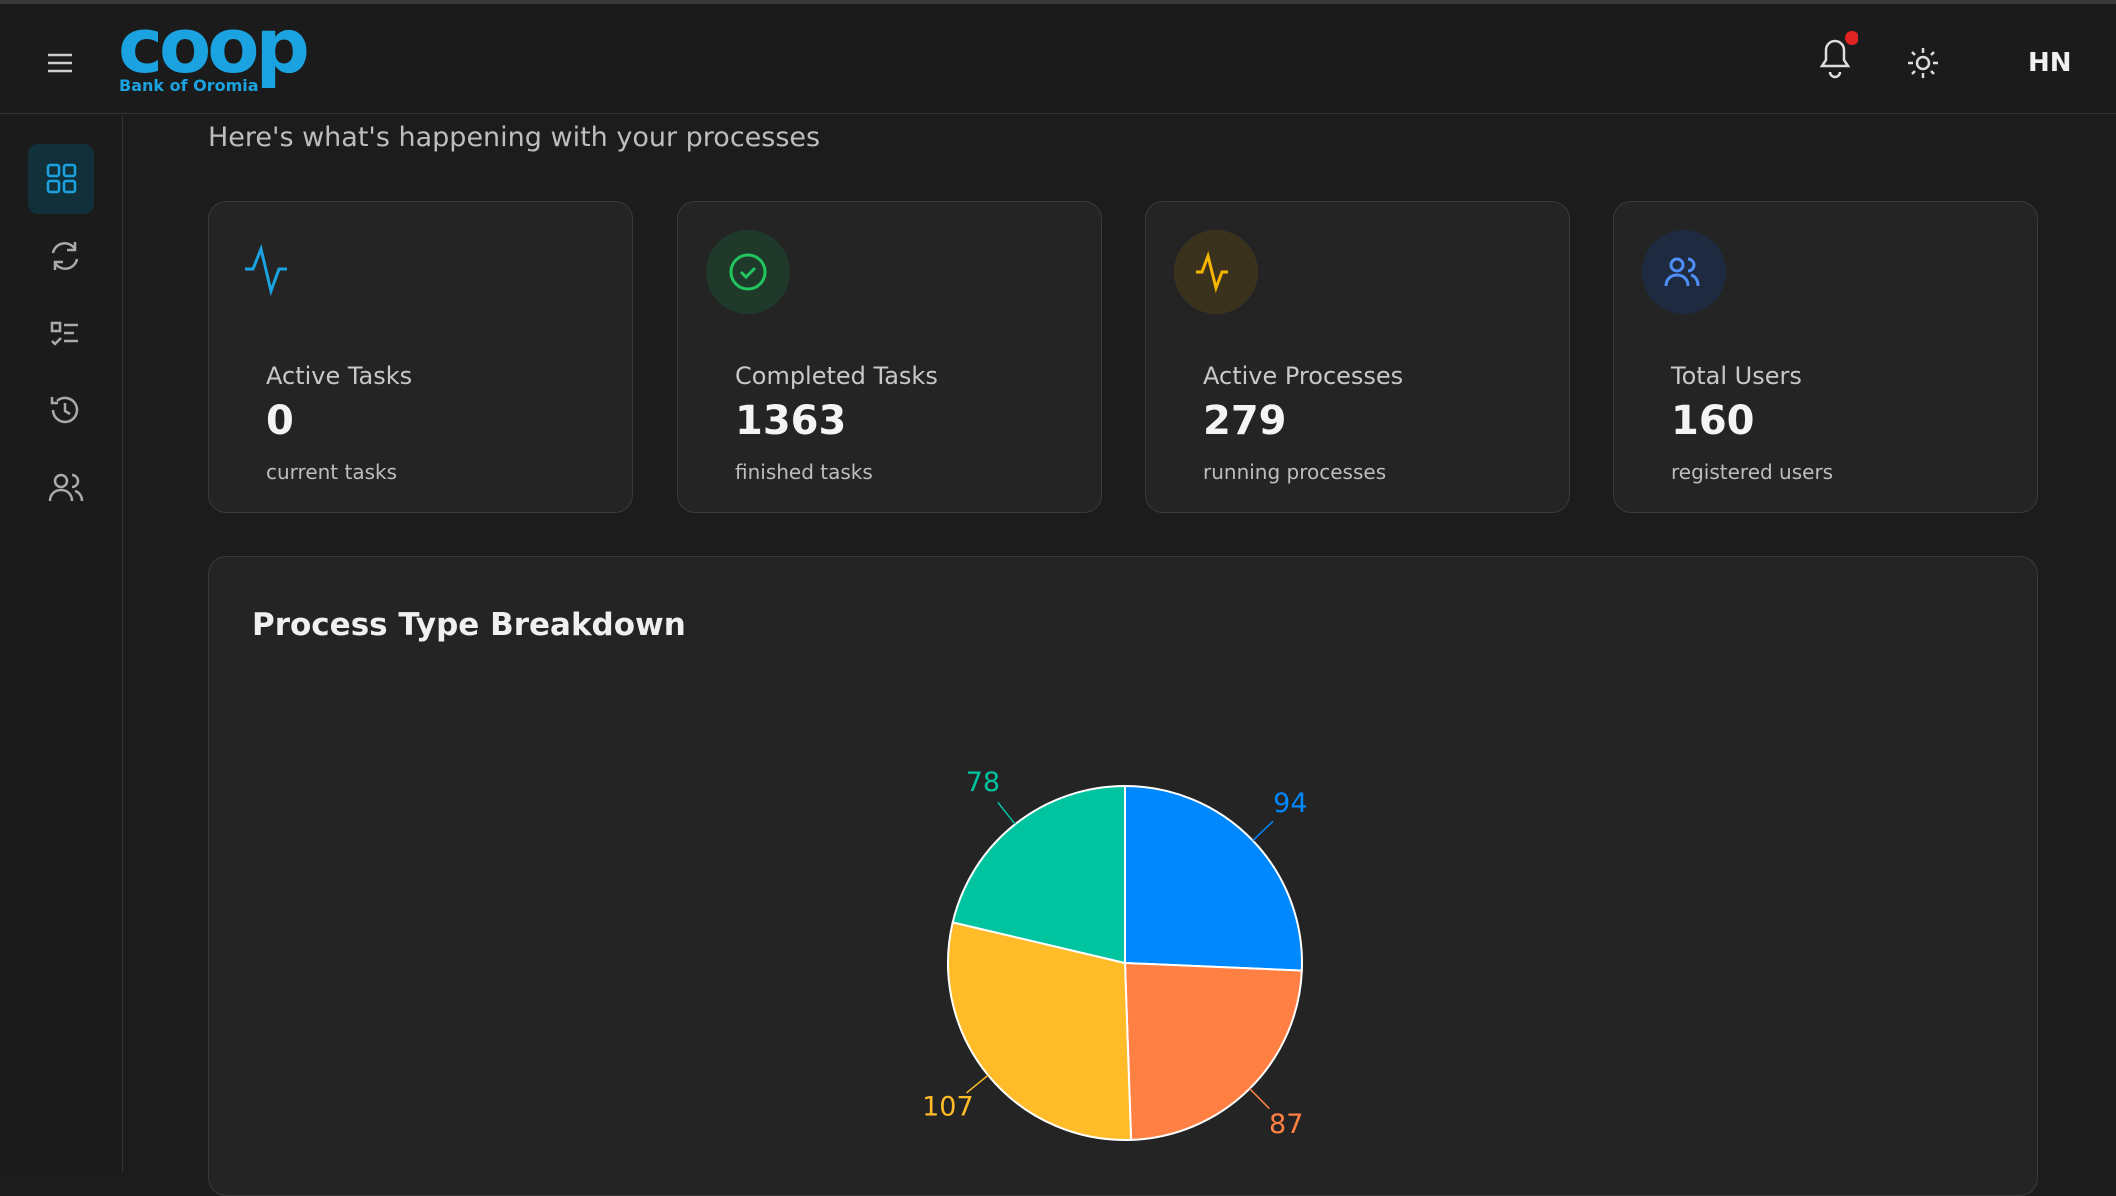  What do you see at coordinates (65, 256) in the screenshot?
I see `nav-processes` at bounding box center [65, 256].